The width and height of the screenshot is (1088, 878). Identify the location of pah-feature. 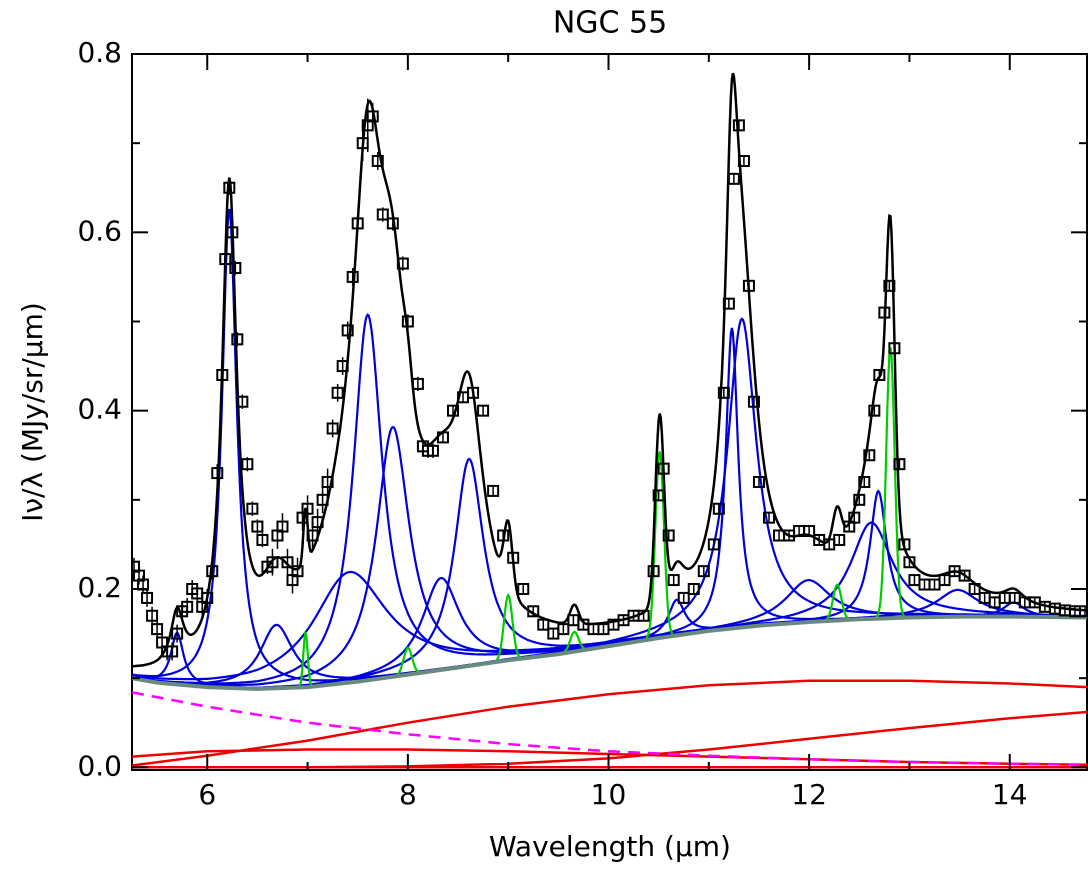
(610, 639).